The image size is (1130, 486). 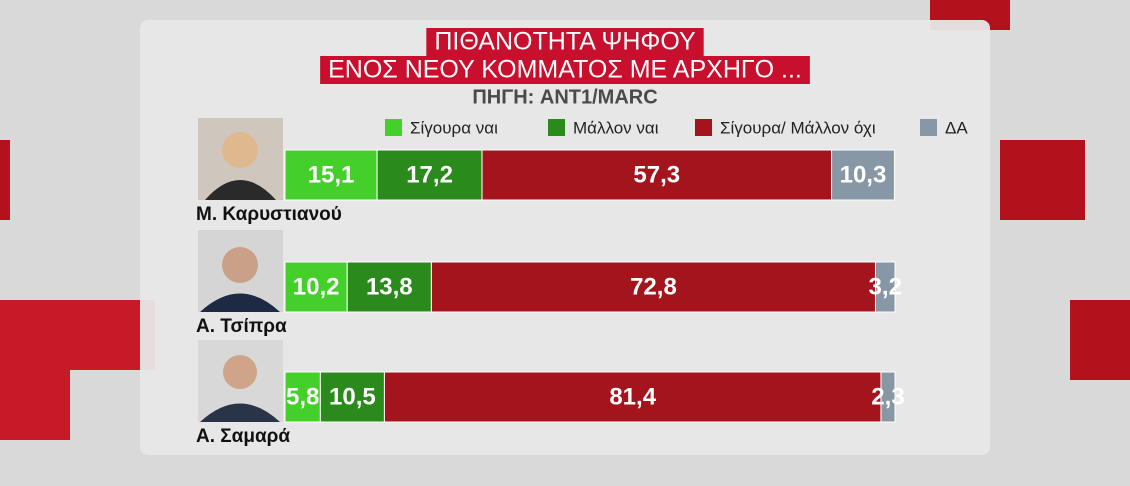 I want to click on legend-label: Σίγουρα/ Μάλλον όχι, so click(x=798, y=127).